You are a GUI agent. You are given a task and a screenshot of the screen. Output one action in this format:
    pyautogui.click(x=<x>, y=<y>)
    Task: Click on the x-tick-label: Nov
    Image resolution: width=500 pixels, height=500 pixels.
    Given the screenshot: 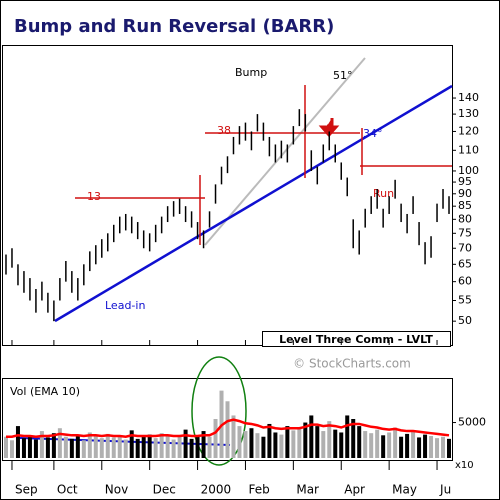 What is the action you would take?
    pyautogui.click(x=116, y=490)
    